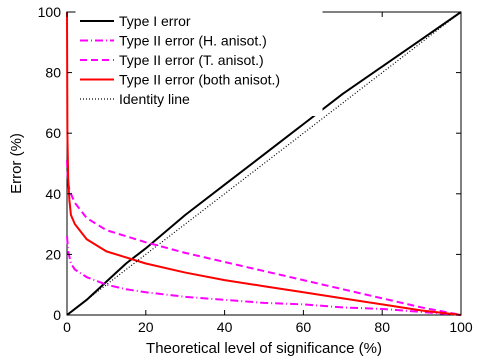 This screenshot has width=478, height=362. Describe the element at coordinates (53, 254) in the screenshot. I see `y-tick-label: 20` at that location.